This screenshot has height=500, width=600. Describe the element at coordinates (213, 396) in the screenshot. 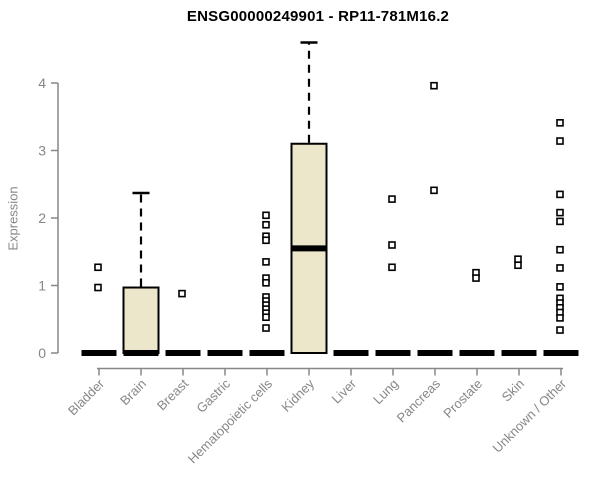

I see `x-tick-label: Gastric` at that location.